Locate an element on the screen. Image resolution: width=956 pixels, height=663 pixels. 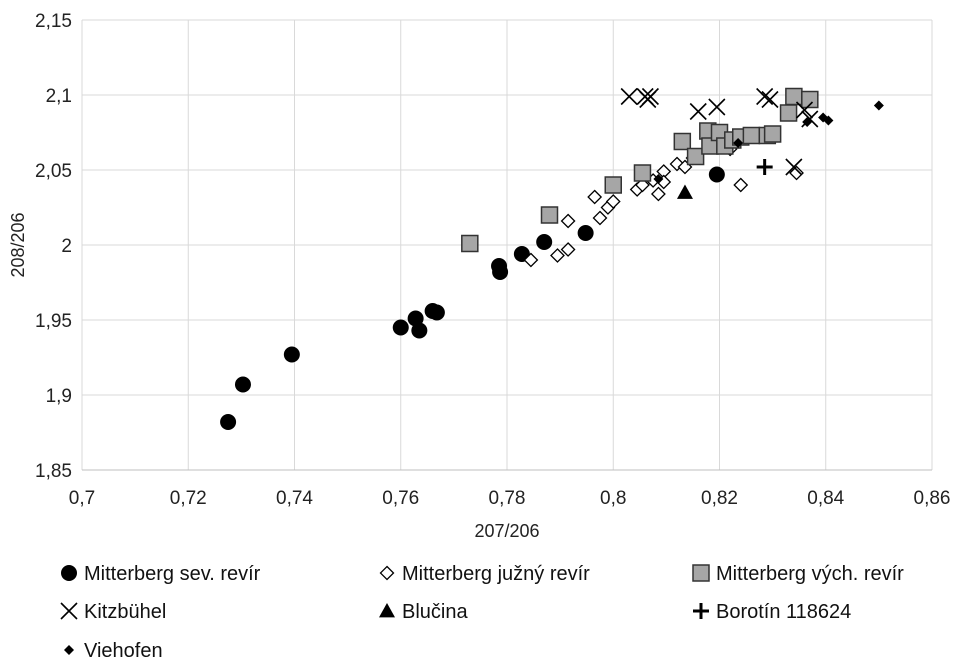
legend-label: Mitterberg vých. revír is located at coordinates (810, 574).